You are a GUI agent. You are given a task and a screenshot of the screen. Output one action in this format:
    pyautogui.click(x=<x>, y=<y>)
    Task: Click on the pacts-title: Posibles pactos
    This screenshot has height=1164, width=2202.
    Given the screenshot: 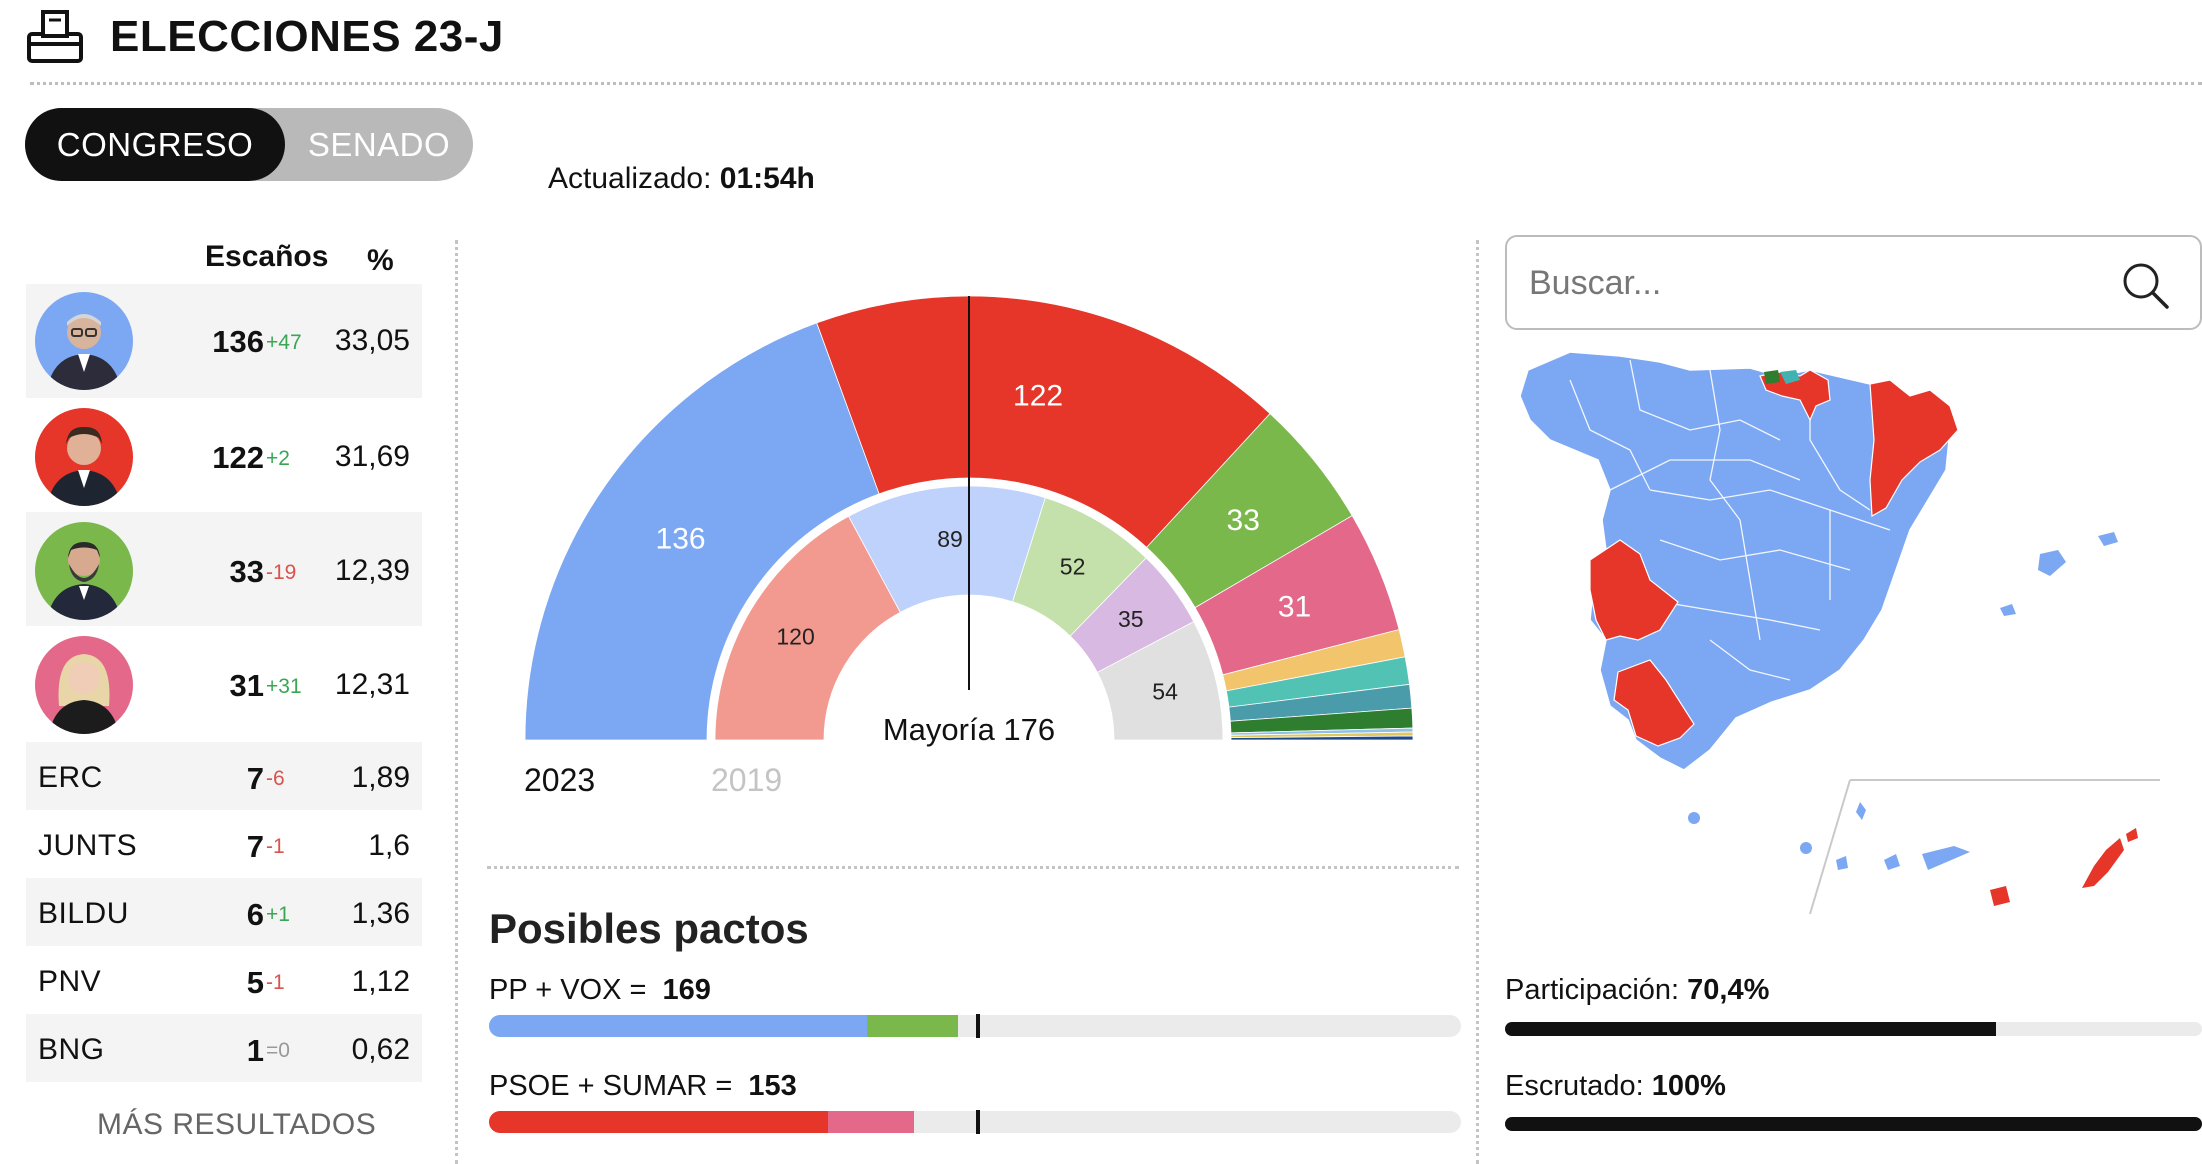 What is the action you would take?
    pyautogui.click(x=649, y=928)
    